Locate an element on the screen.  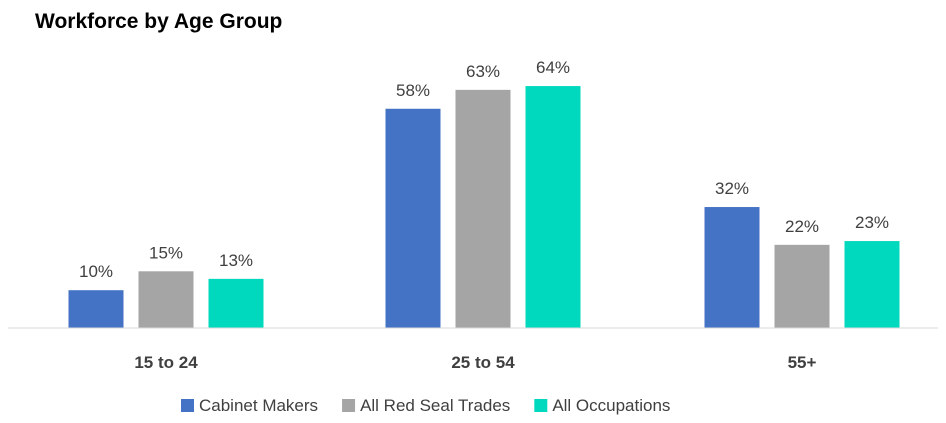
data-label-0-2: 32% is located at coordinates (732, 188).